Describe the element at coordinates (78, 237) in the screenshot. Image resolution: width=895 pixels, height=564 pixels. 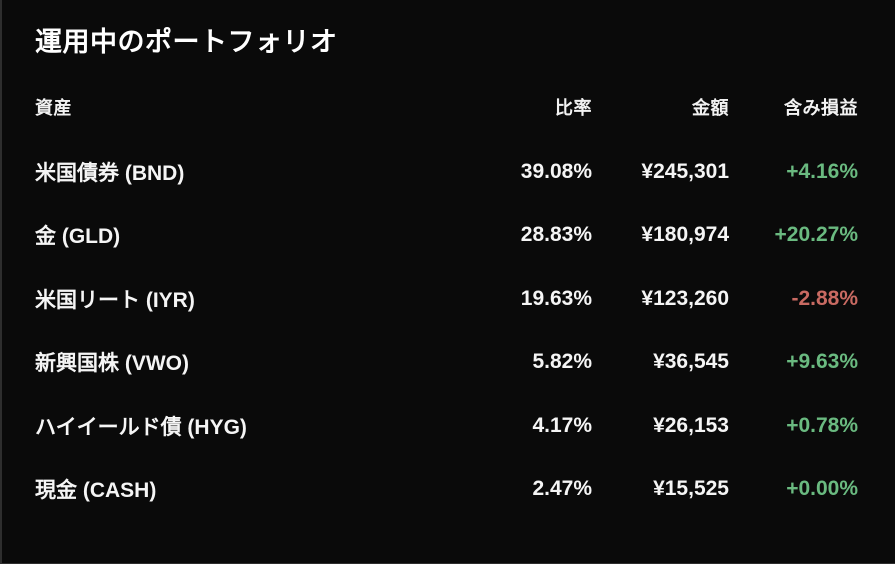
I see `asset-name: 金 (GLD)` at that location.